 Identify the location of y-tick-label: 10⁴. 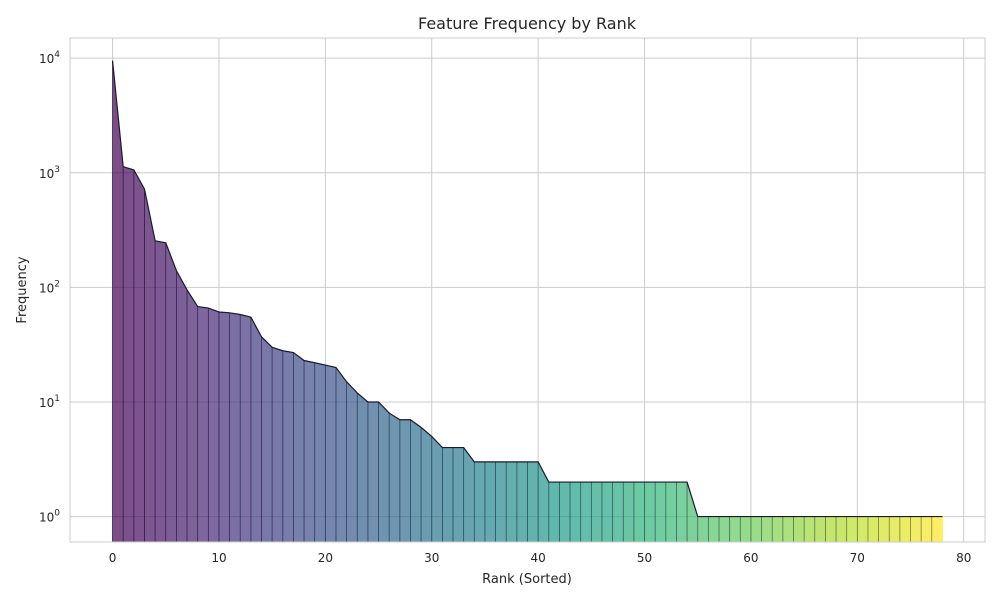
(49, 58).